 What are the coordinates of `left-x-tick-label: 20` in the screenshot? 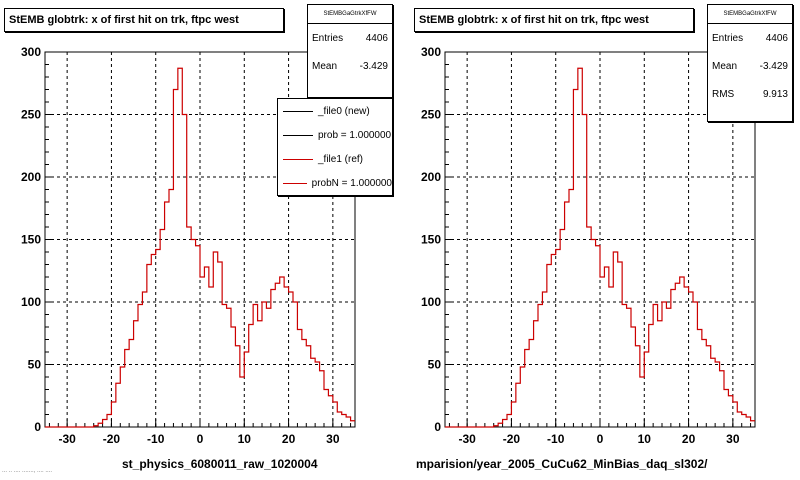 It's located at (289, 439).